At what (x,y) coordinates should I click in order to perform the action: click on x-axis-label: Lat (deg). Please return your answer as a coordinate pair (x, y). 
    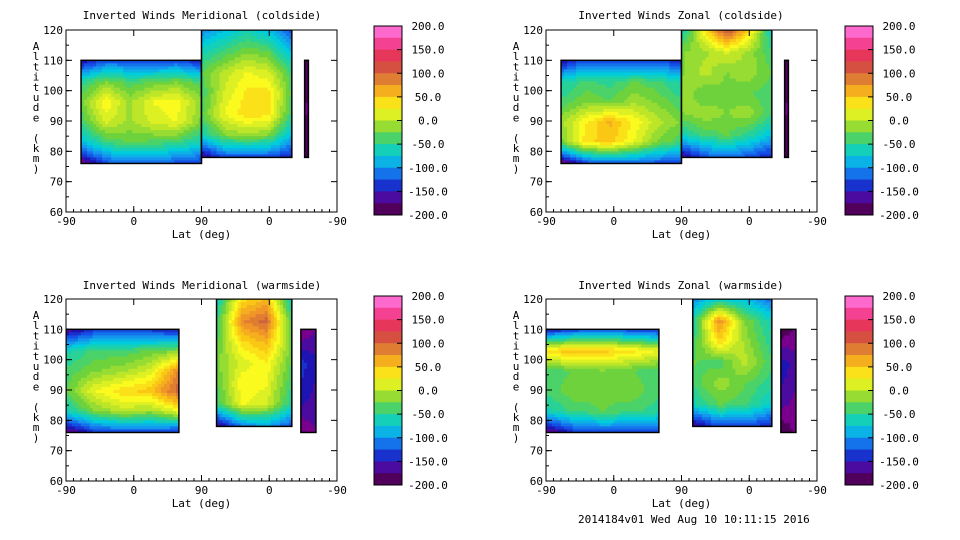
    Looking at the image, I should click on (202, 234).